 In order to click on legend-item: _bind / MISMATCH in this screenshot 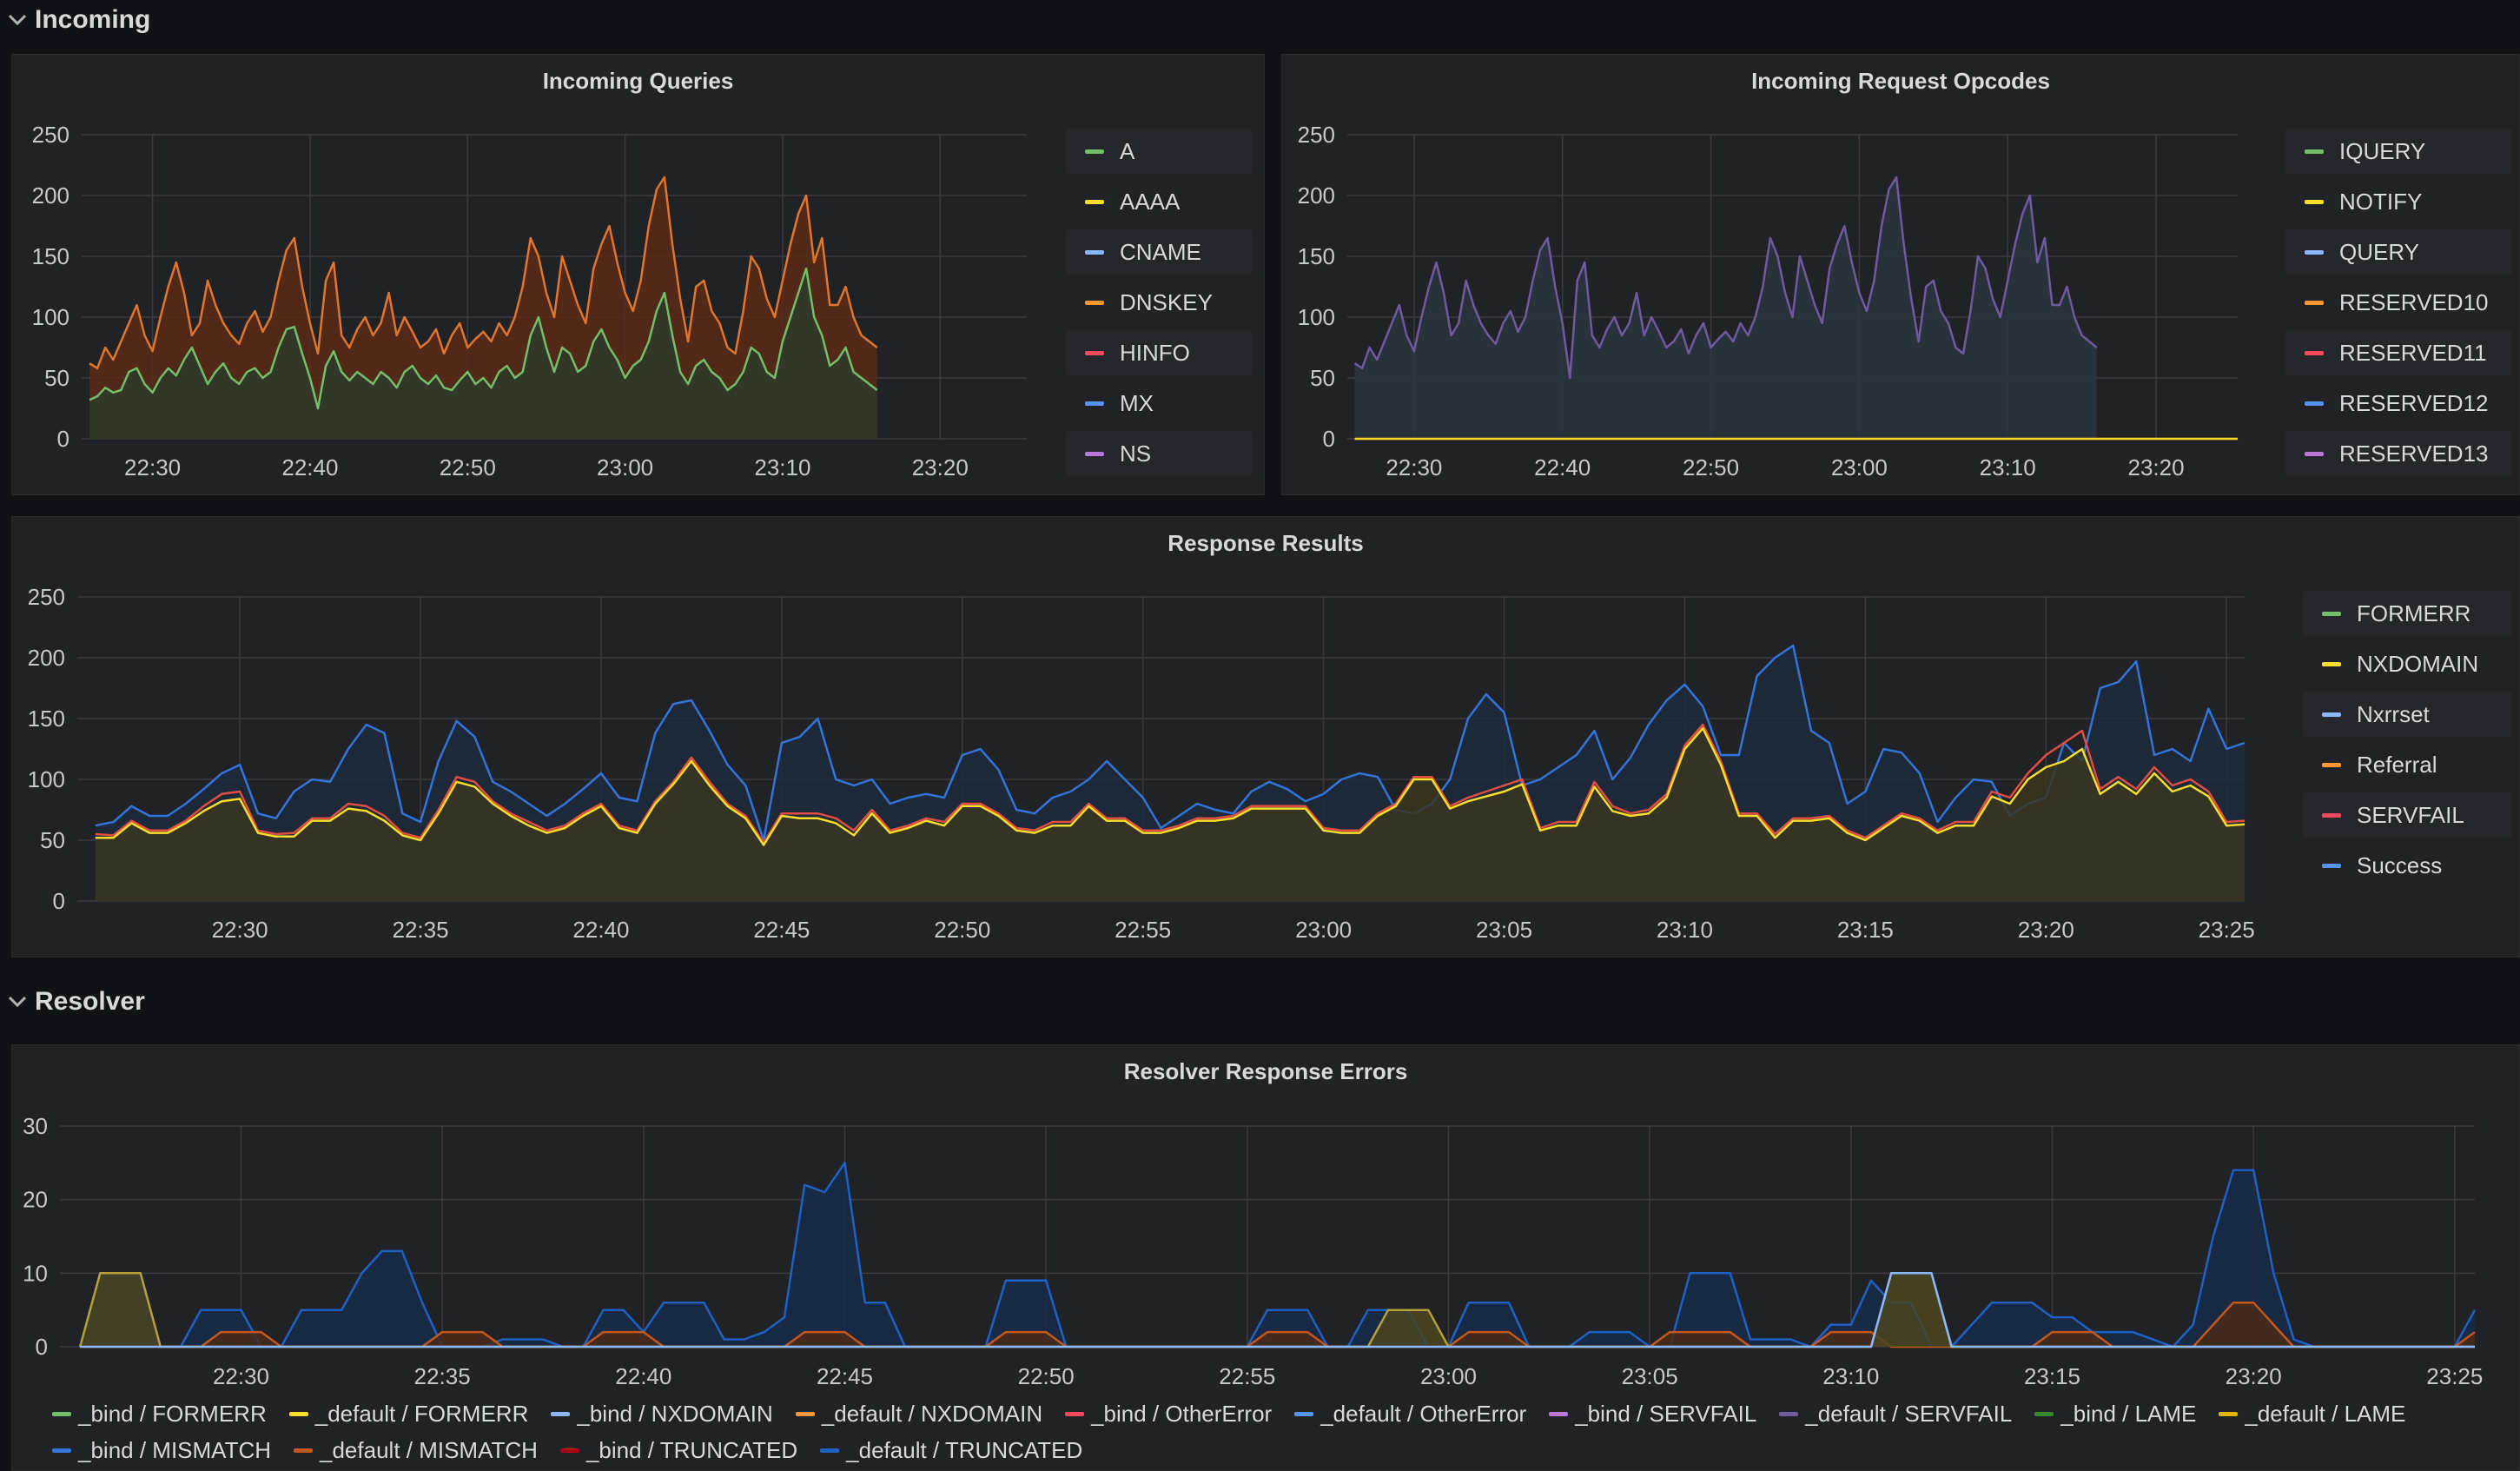, I will do `click(159, 1450)`.